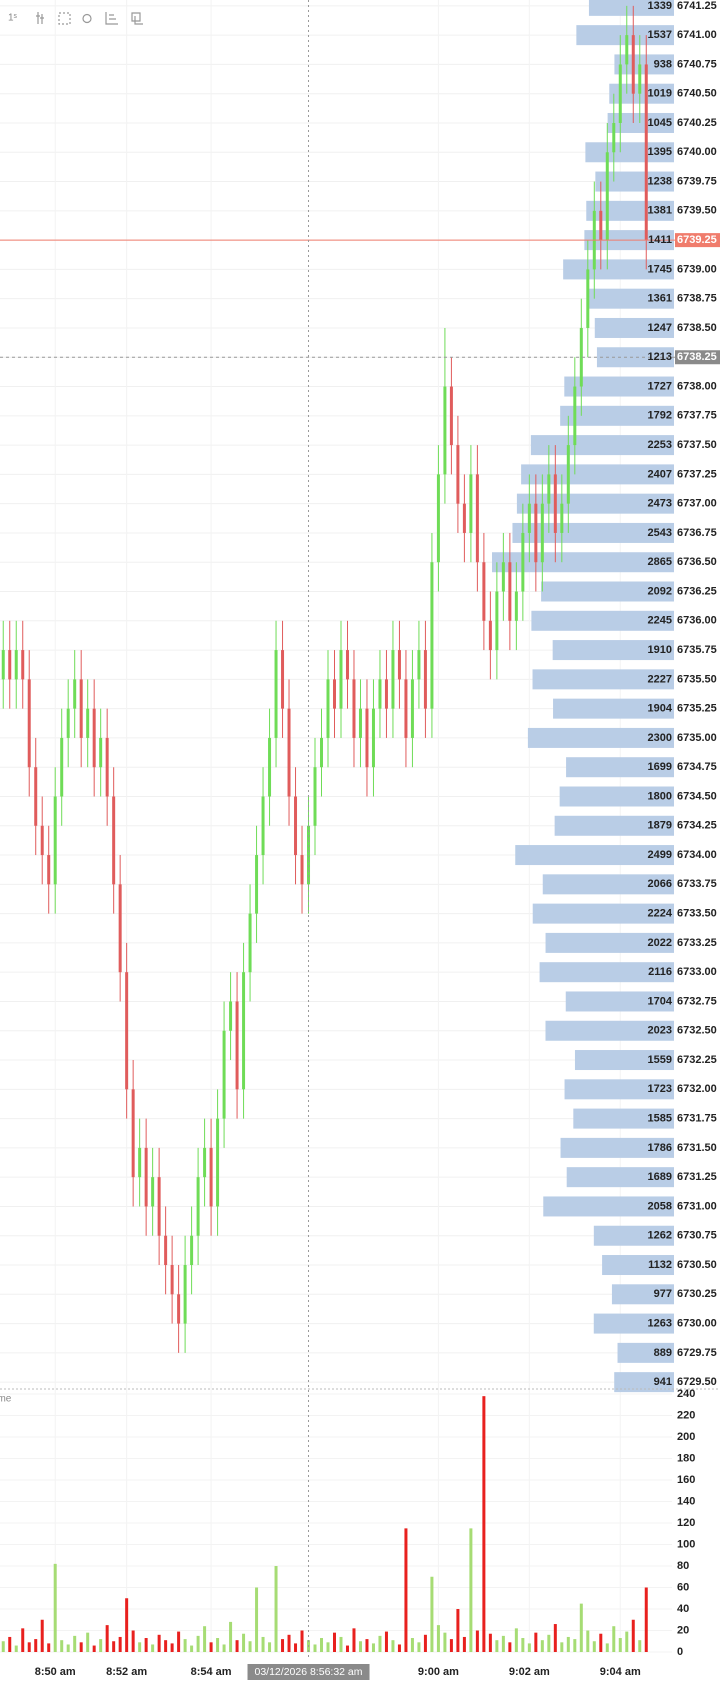  What do you see at coordinates (697, 416) in the screenshot?
I see `y-tick-label: 6737.75` at bounding box center [697, 416].